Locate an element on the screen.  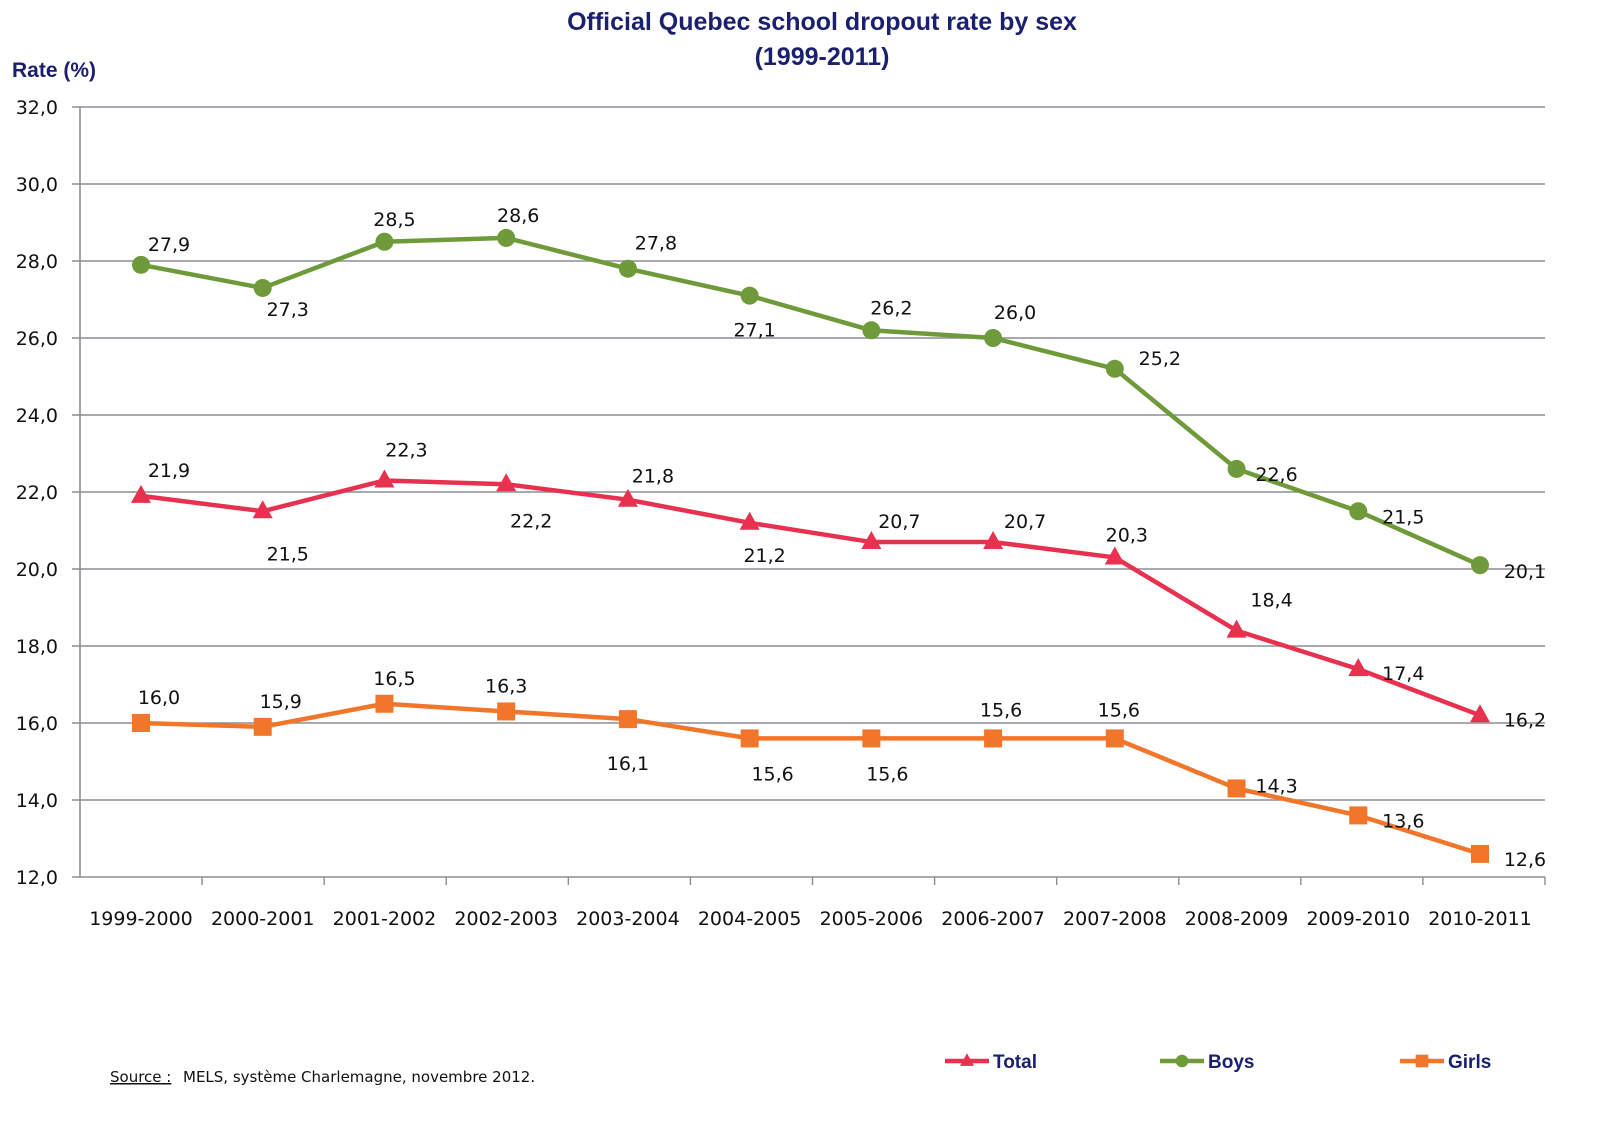
source-label: Source : is located at coordinates (140, 1077).